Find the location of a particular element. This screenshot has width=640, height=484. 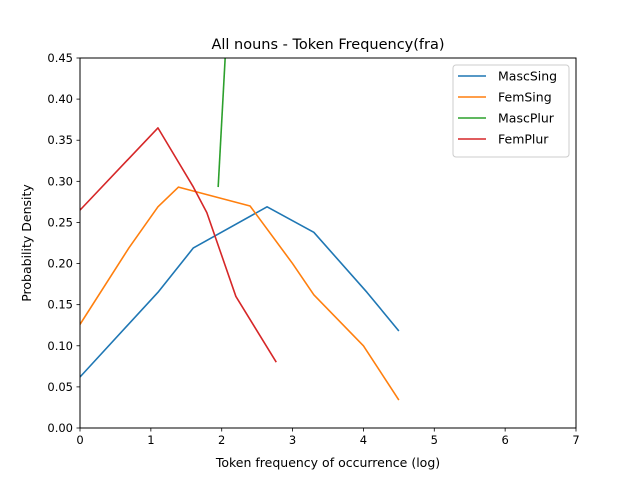

x-tick-label: 5 is located at coordinates (434, 440).